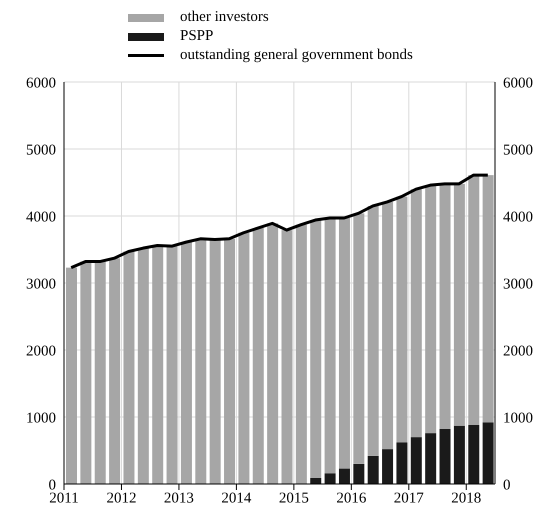 The image size is (553, 514). What do you see at coordinates (41, 150) in the screenshot?
I see `y-tick-label: 5000` at bounding box center [41, 150].